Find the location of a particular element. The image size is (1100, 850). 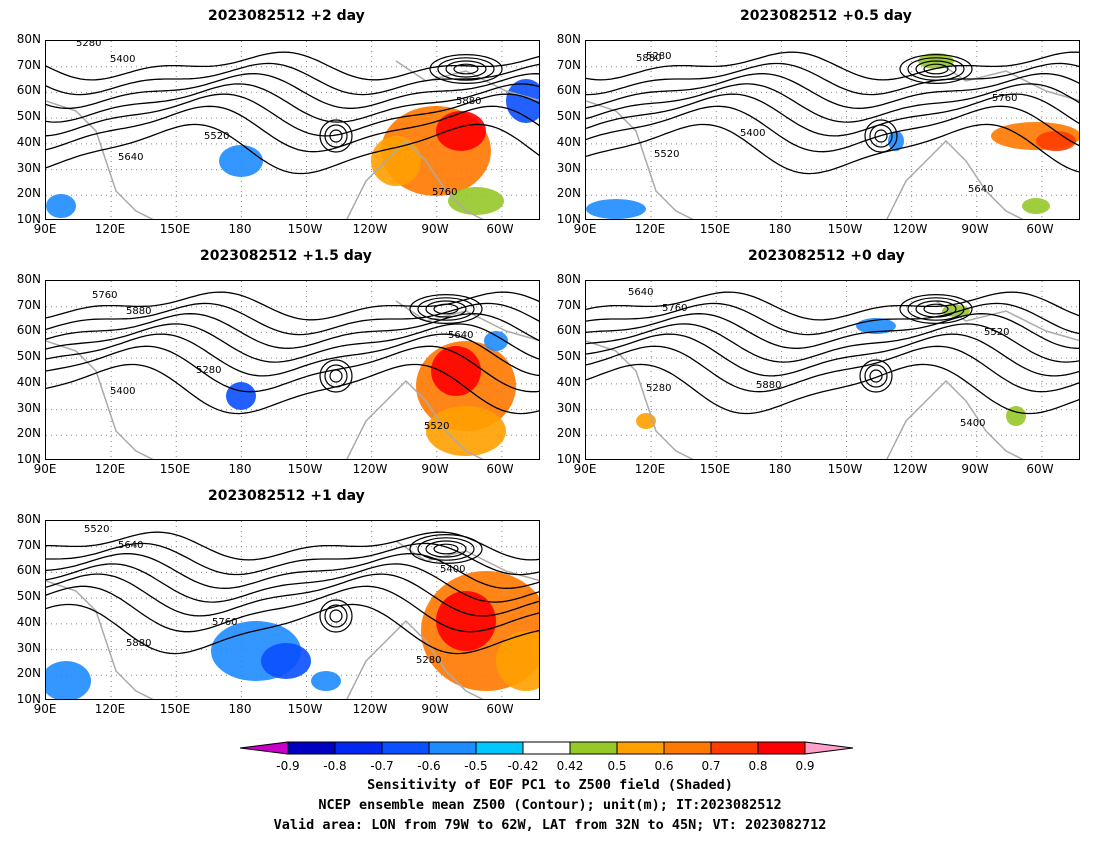

latitude-label: 80N is located at coordinates (28, 39).